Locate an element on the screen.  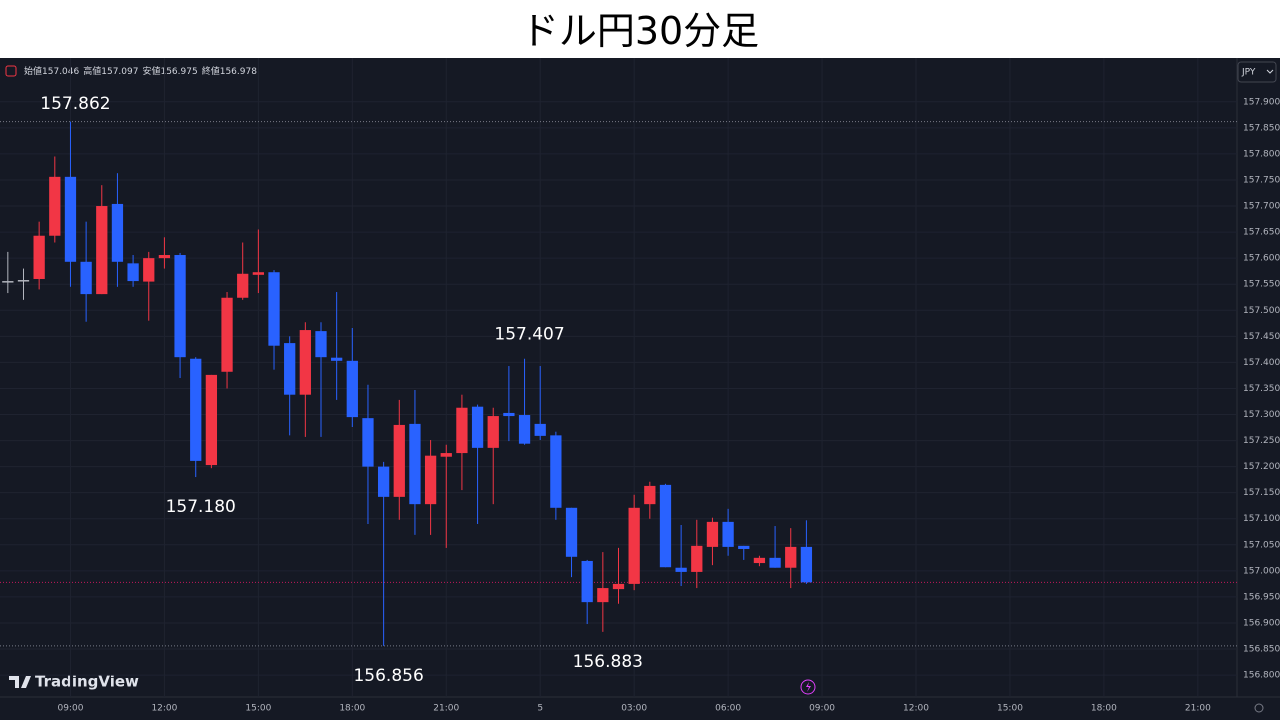
price-annotation: 156.883 is located at coordinates (608, 662).